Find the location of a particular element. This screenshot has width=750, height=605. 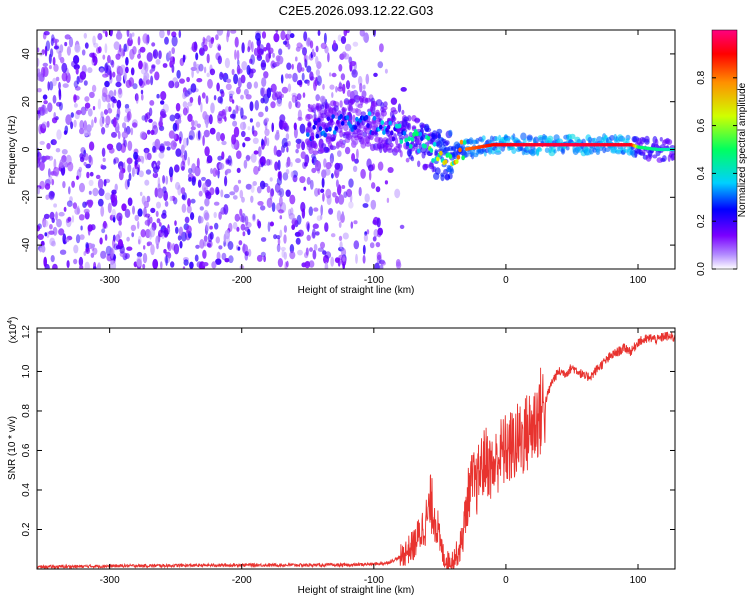

svg-text: (x104) is located at coordinates (13, 330).